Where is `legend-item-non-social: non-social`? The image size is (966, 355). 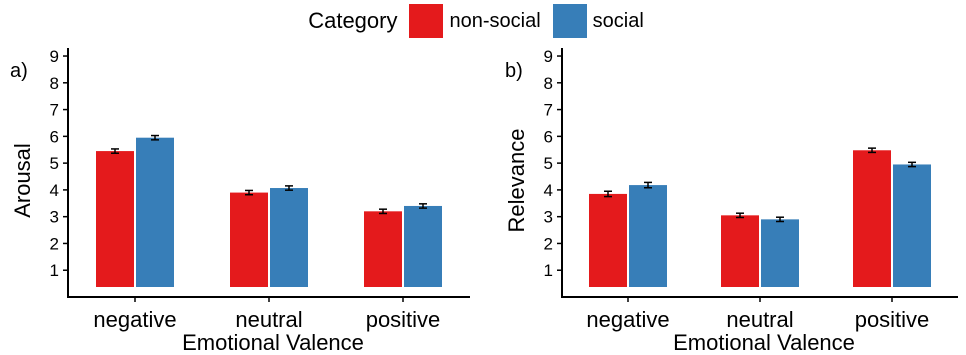
legend-item-non-social: non-social is located at coordinates (475, 21).